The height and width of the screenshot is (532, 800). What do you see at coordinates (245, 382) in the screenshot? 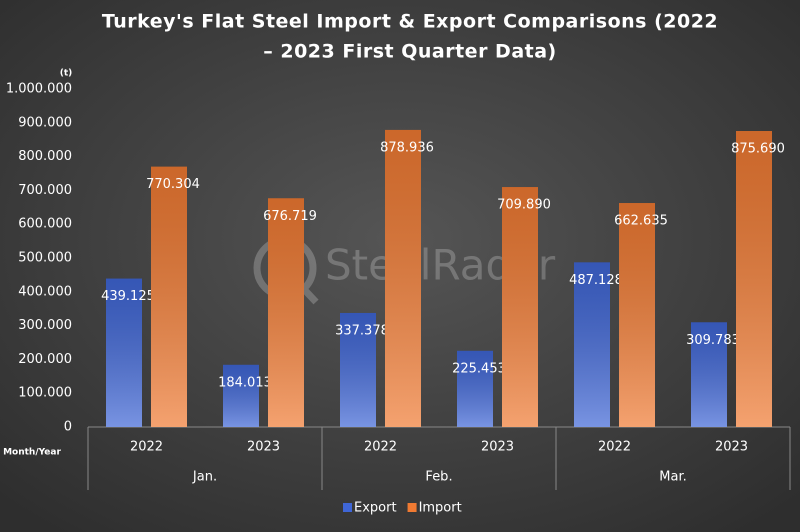
I see `data-label: 184.013` at bounding box center [245, 382].